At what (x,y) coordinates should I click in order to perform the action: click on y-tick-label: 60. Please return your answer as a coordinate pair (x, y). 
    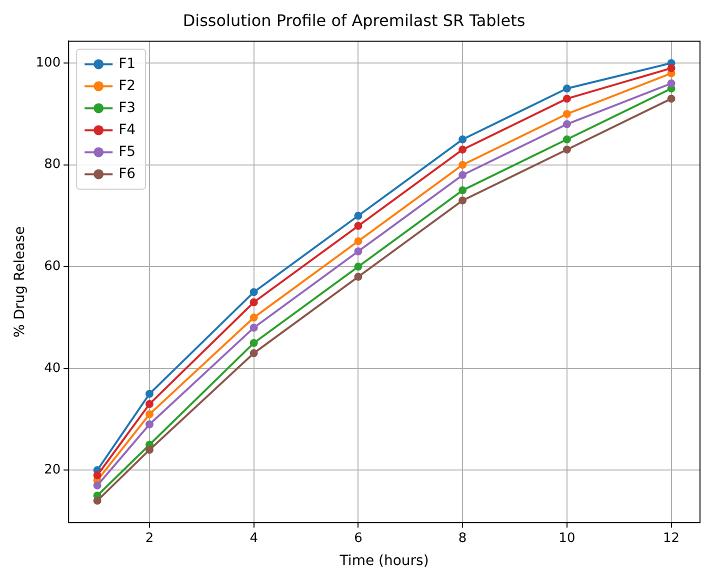
    Looking at the image, I should click on (52, 266).